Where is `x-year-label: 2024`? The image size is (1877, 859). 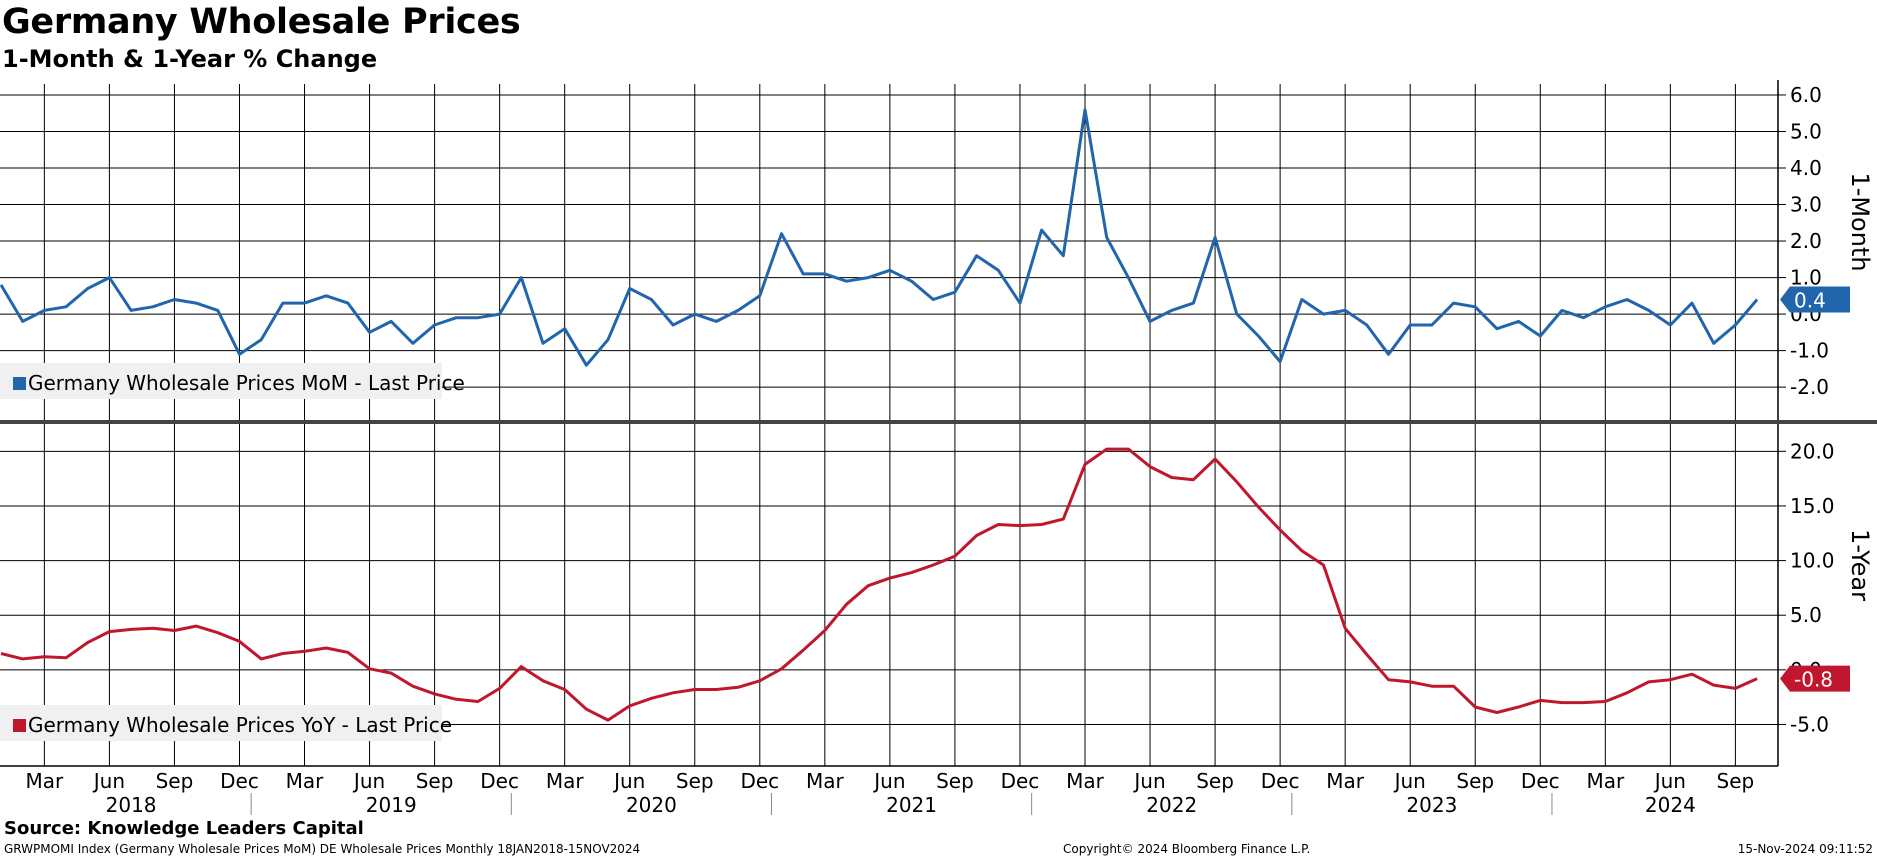
x-year-label: 2024 is located at coordinates (1670, 805).